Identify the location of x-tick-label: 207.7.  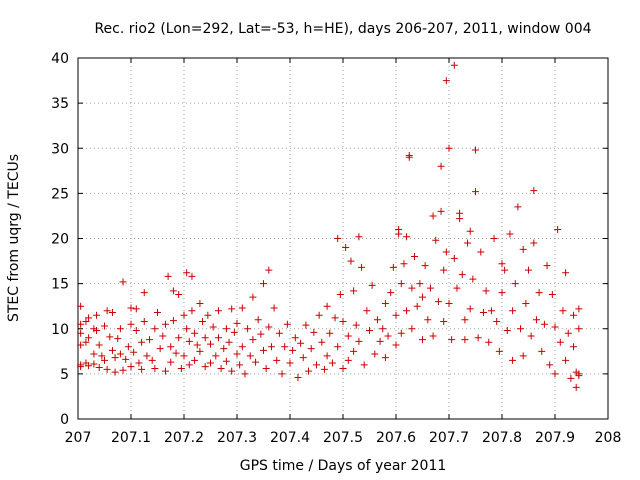
(449, 438).